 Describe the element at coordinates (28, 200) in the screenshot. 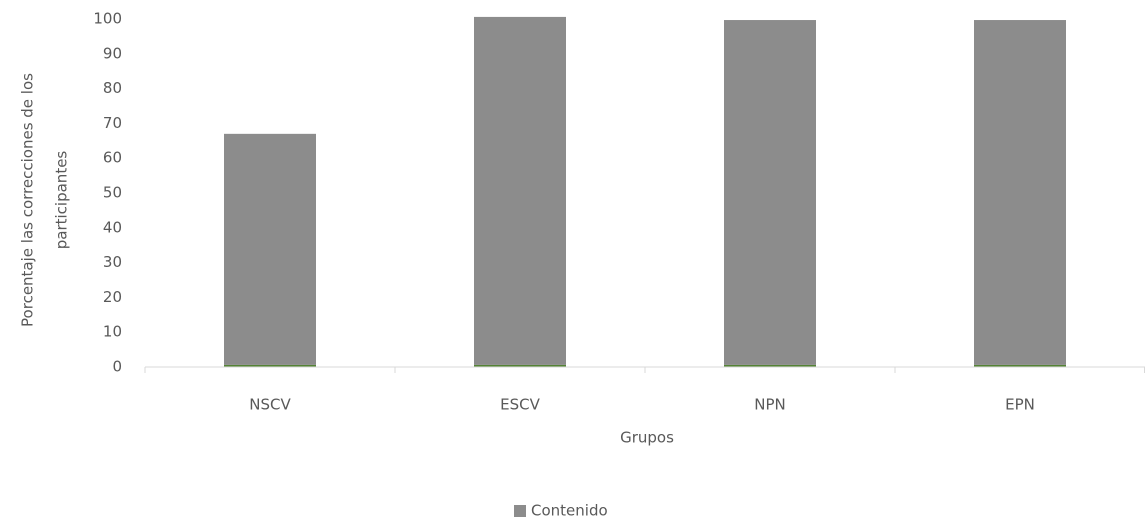

I see `y-axis-title: Porcentaje las correcciones de los` at that location.